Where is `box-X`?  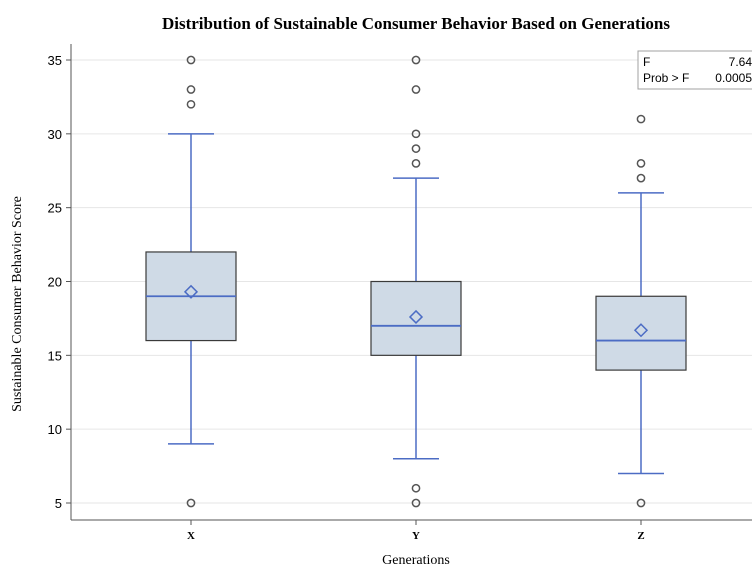
box-X is located at coordinates (191, 281).